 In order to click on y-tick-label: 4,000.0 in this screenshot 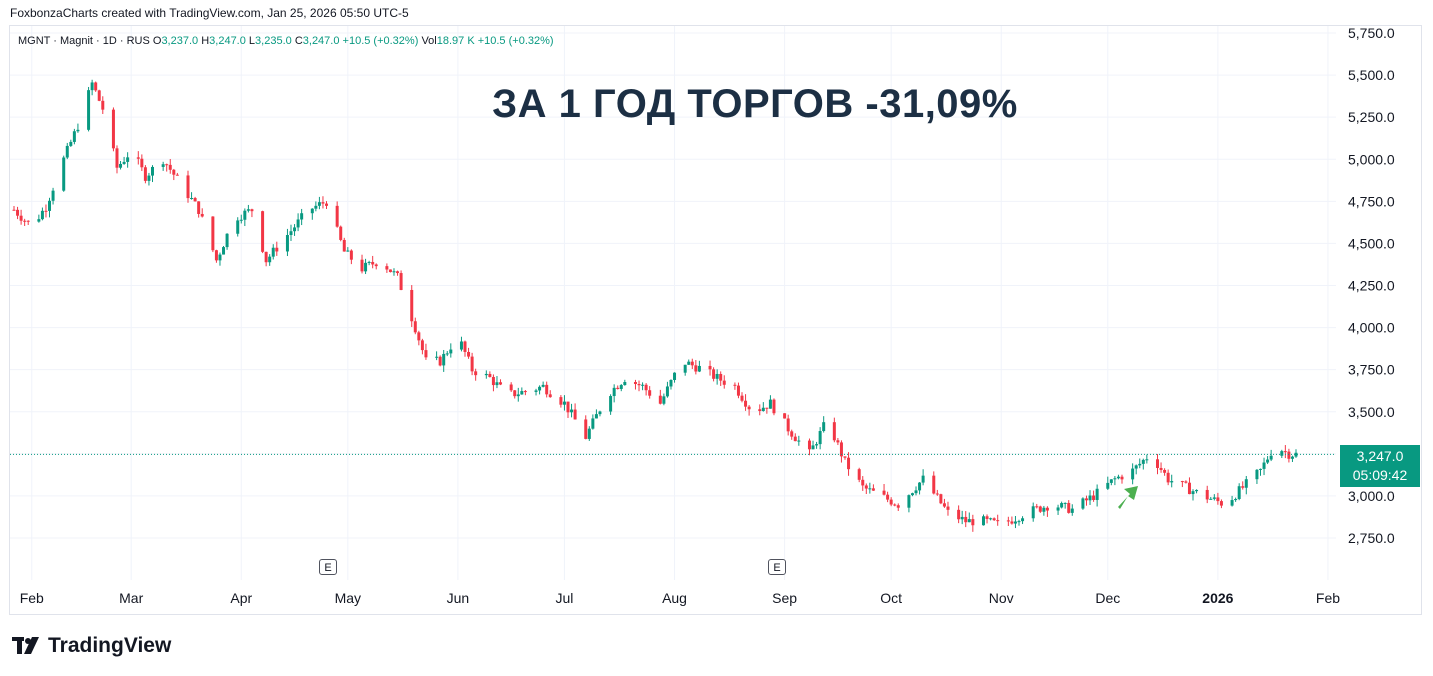, I will do `click(1371, 328)`.